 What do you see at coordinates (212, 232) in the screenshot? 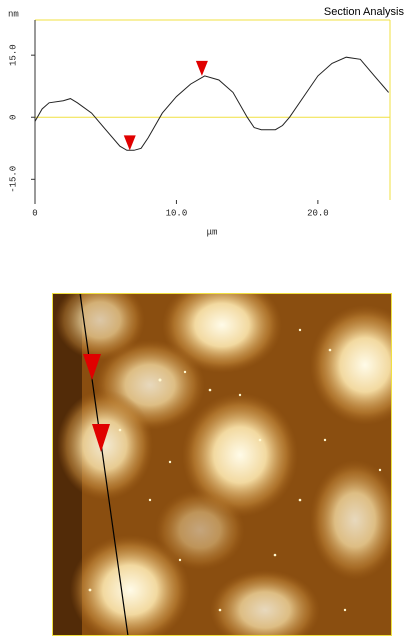
I see `x-axis-label: μm` at bounding box center [212, 232].